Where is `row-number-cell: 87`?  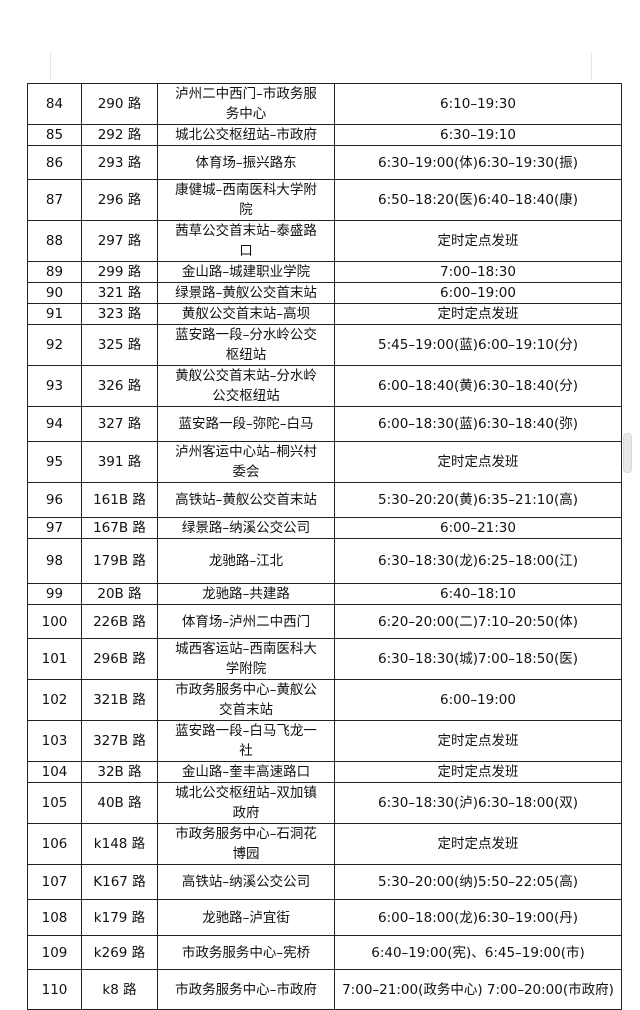 row-number-cell: 87 is located at coordinates (54, 200).